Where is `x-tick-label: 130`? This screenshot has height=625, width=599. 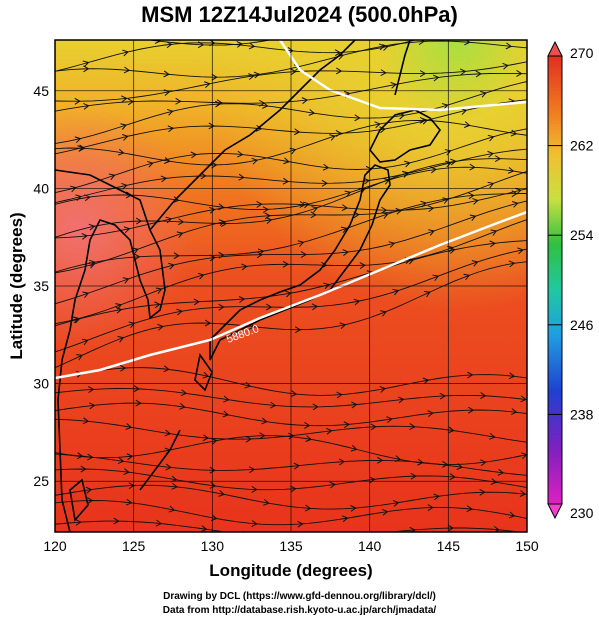 x-tick-label: 130 is located at coordinates (213, 546).